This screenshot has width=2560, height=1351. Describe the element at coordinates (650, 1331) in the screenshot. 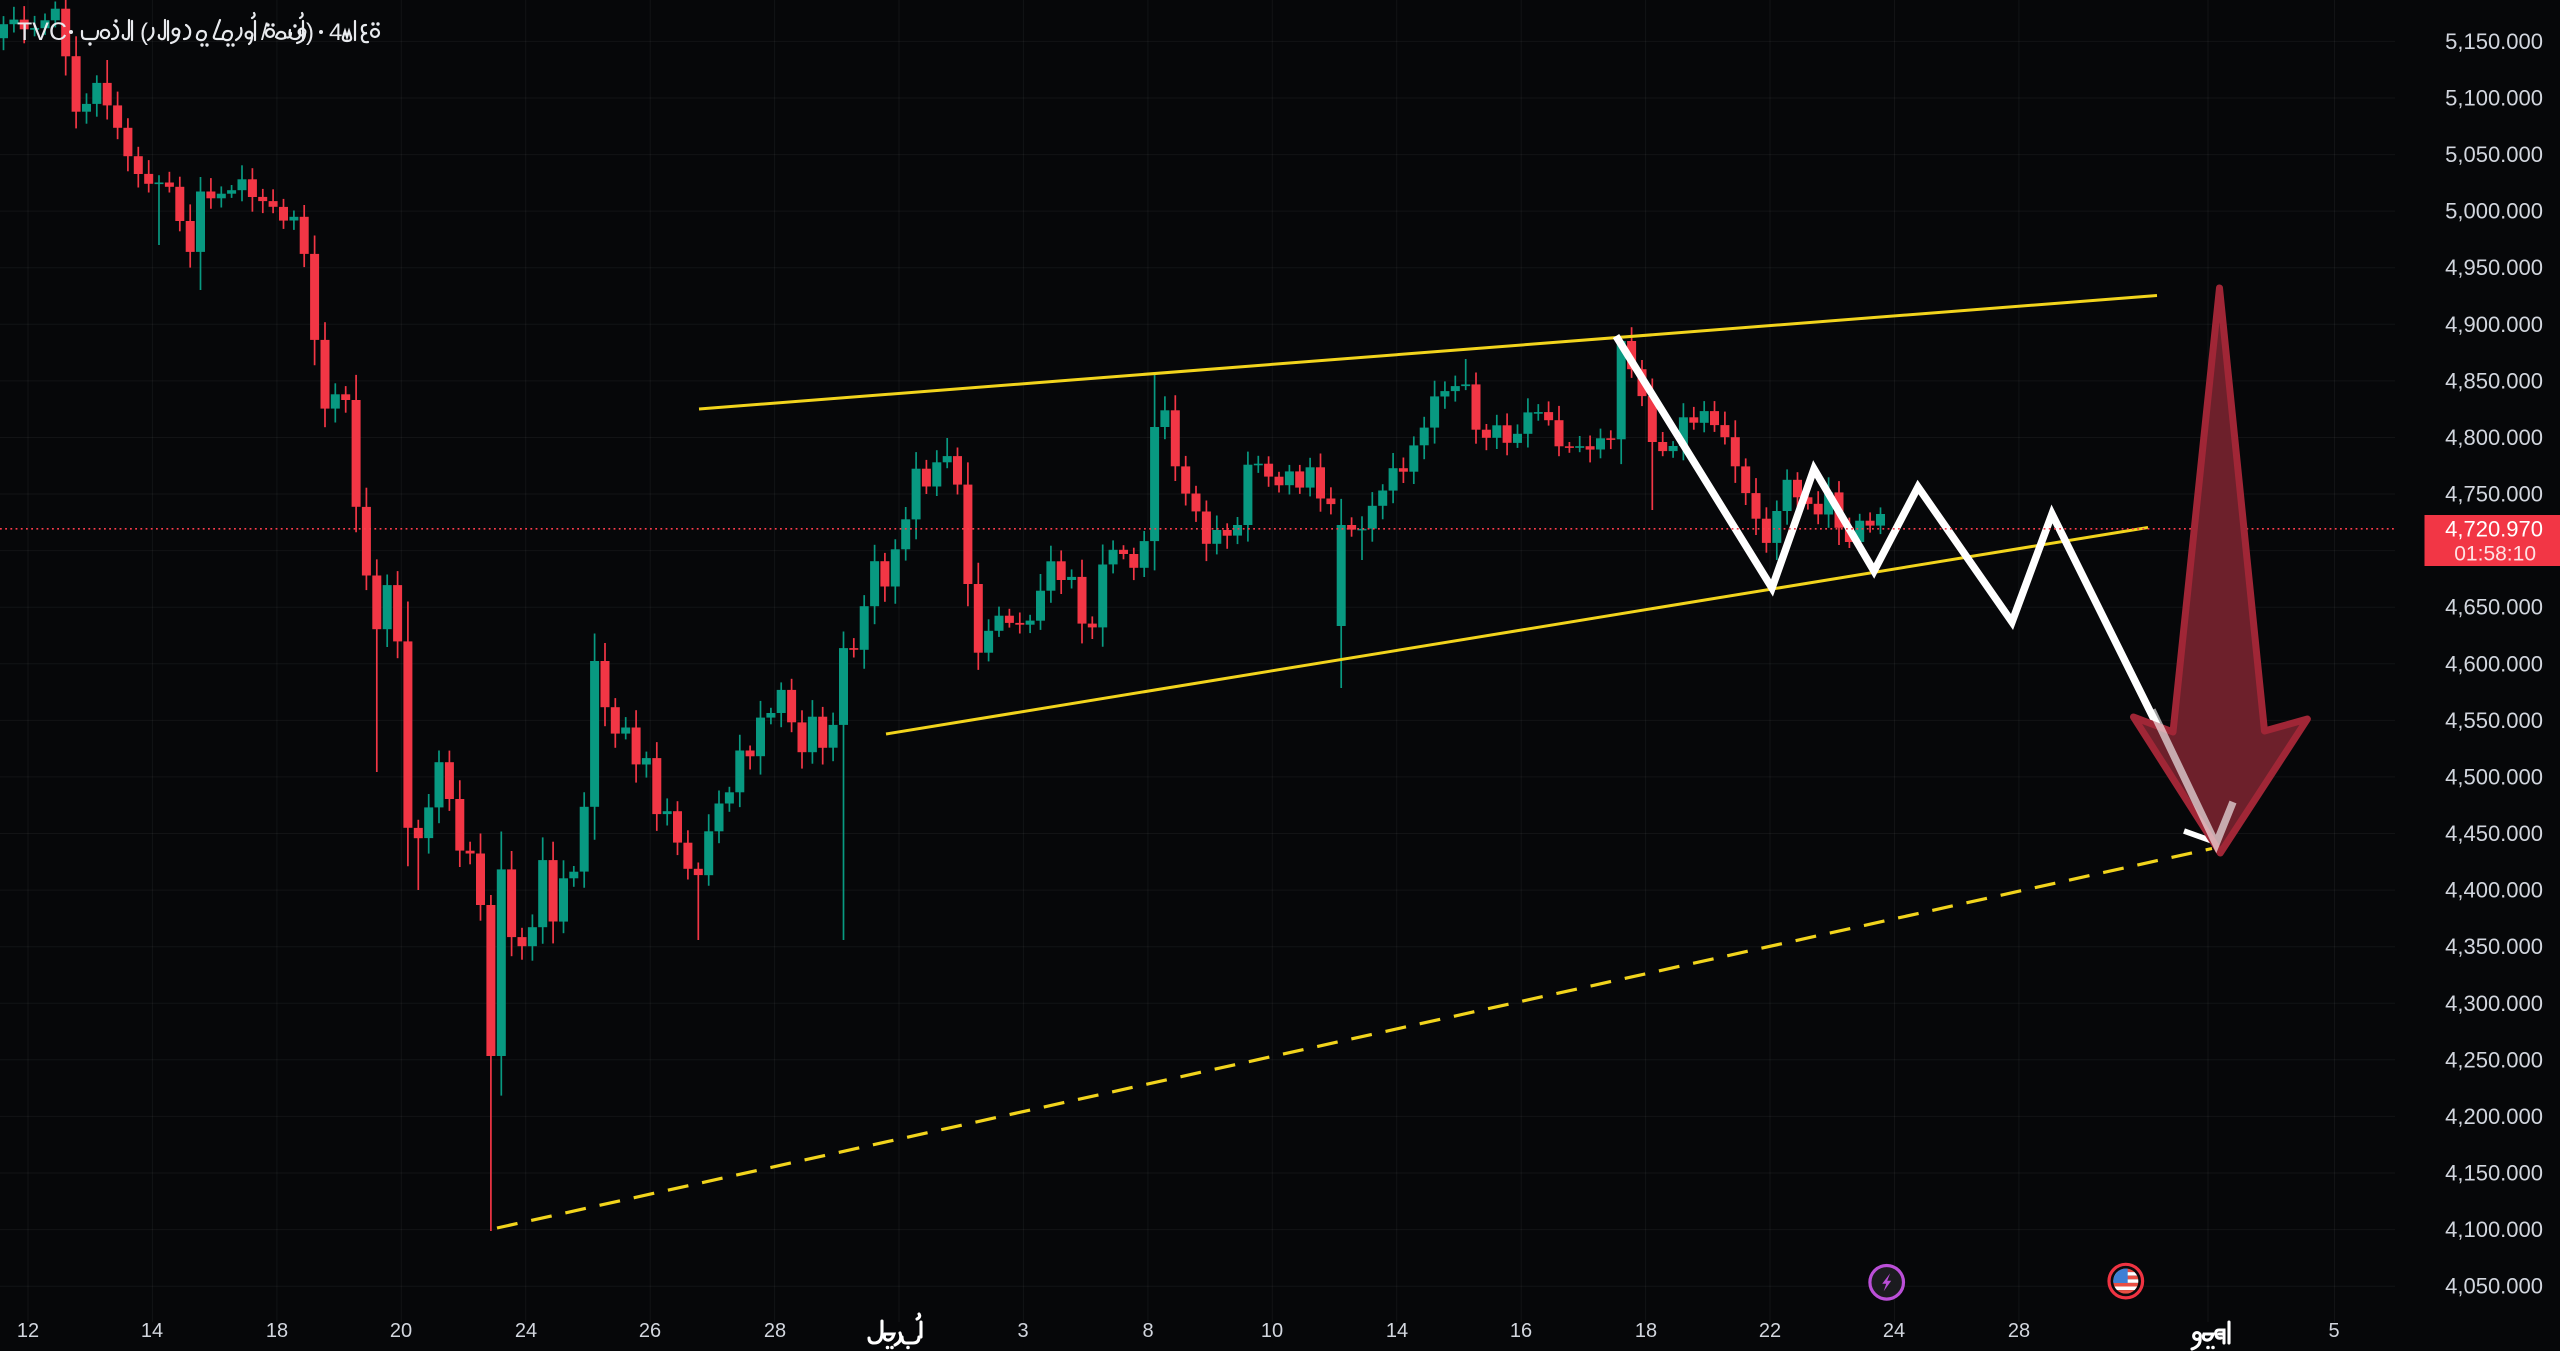

I see `svg-text: 26` at that location.